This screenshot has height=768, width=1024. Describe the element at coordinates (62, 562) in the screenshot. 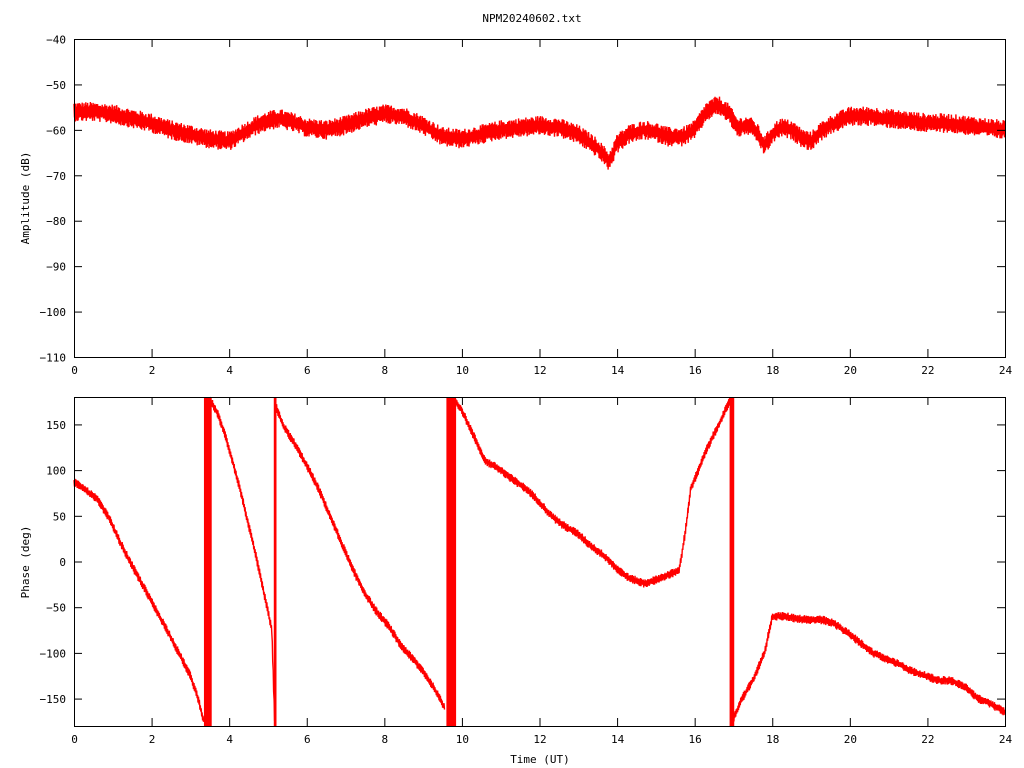

I see `phase-ytick-label-3: 0` at that location.